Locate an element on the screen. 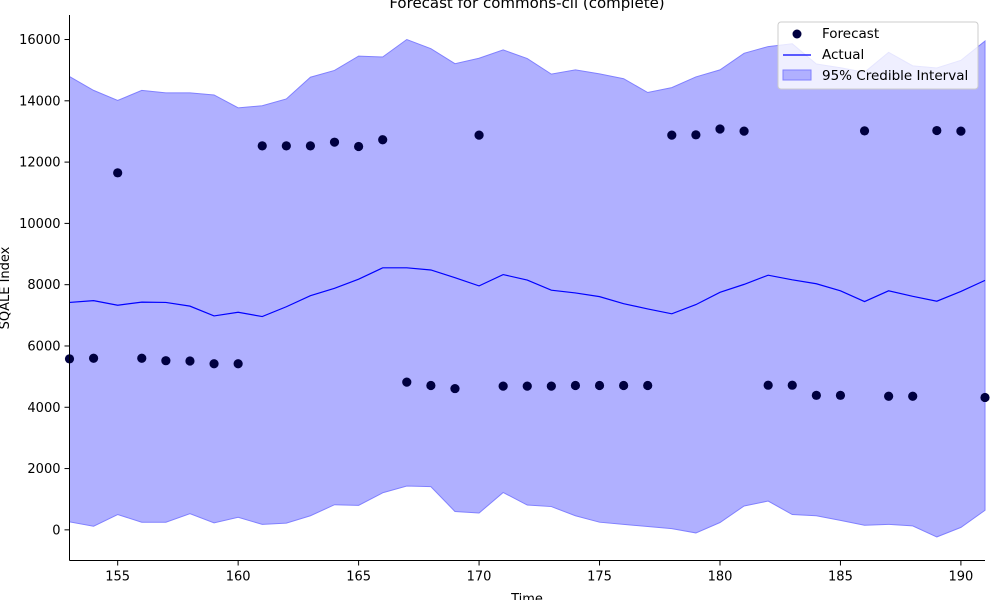 Image resolution: width=1000 pixels, height=600 pixels. legend-box is located at coordinates (878, 55).